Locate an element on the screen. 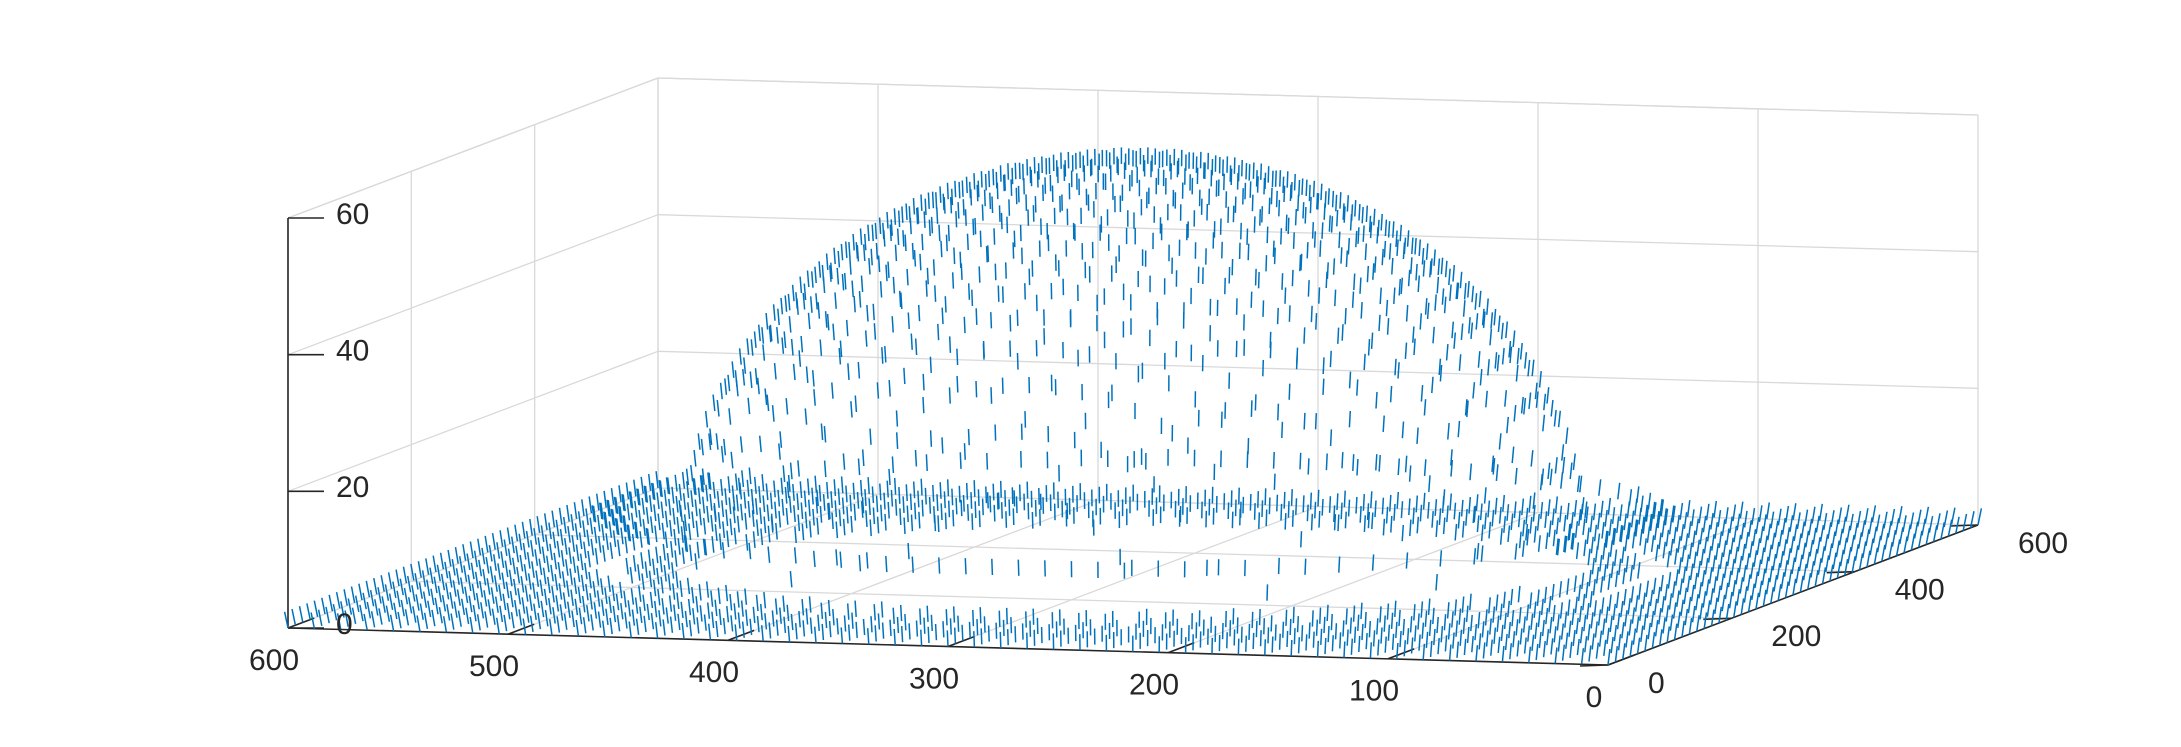  grid-line is located at coordinates (473, 285).